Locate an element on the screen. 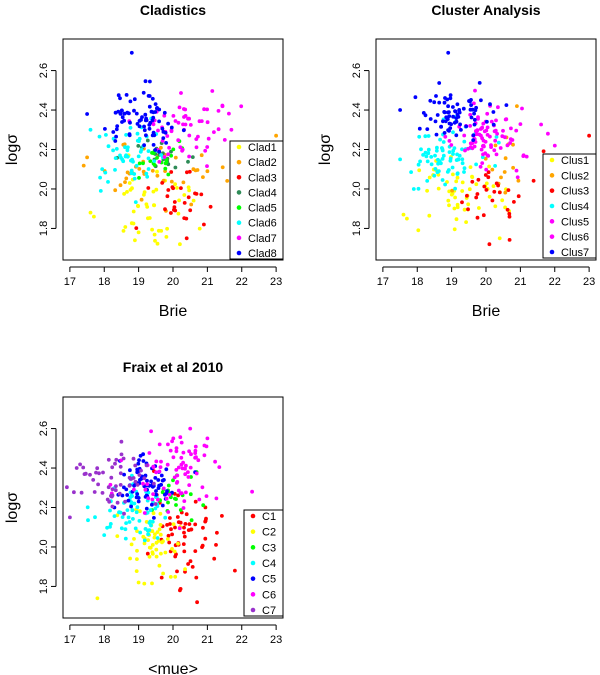 Image resolution: width=600 pixels, height=675 pixels. y-tick-label: 2.6 is located at coordinates (357, 70).